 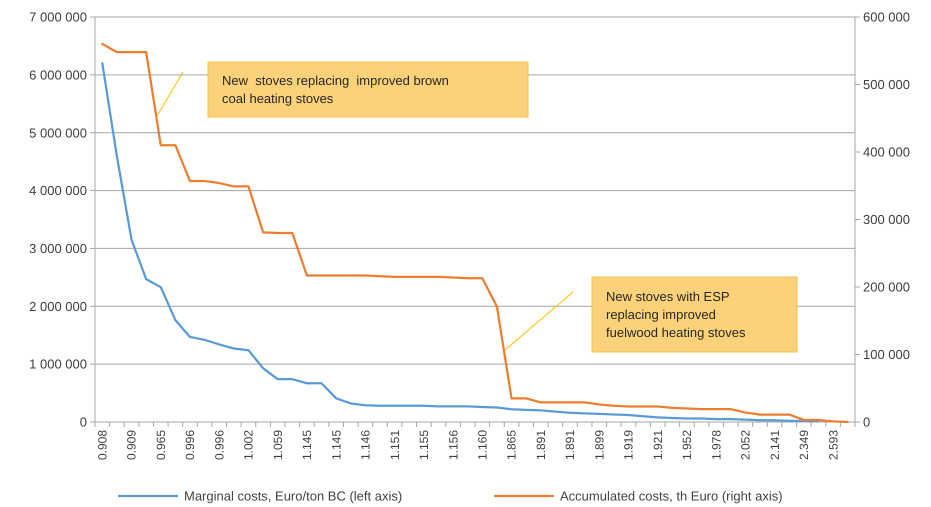 I want to click on x-tick-label: 0.965, so click(x=161, y=445).